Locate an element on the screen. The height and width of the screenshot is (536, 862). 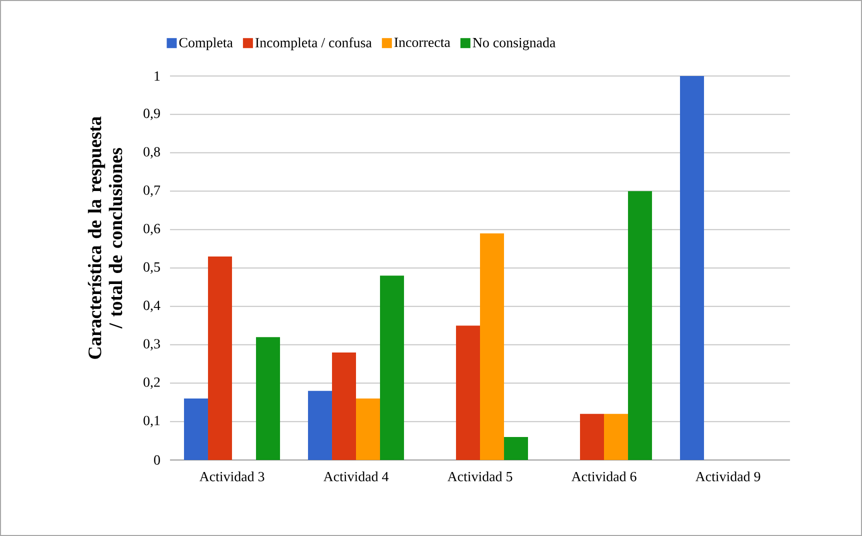
x-tick-label: Actividad 6 is located at coordinates (603, 476).